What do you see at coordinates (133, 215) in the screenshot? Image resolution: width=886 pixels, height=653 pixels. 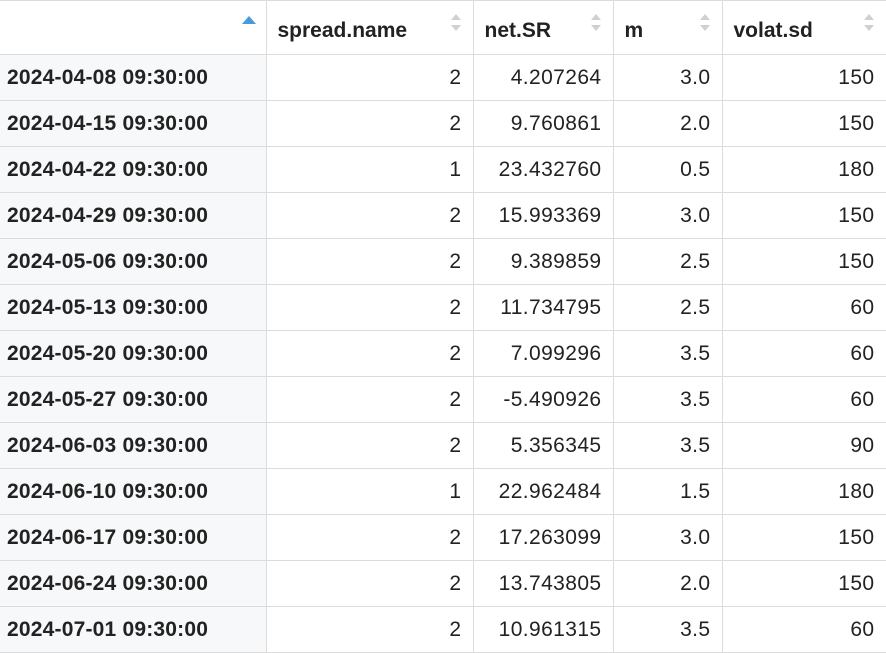 I see `row-name-cell: 2024-04-29 09:30:00` at bounding box center [133, 215].